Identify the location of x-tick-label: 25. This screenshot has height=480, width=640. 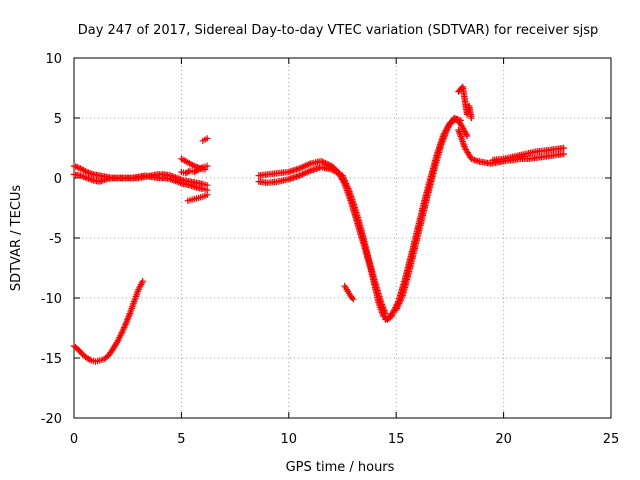
(611, 439).